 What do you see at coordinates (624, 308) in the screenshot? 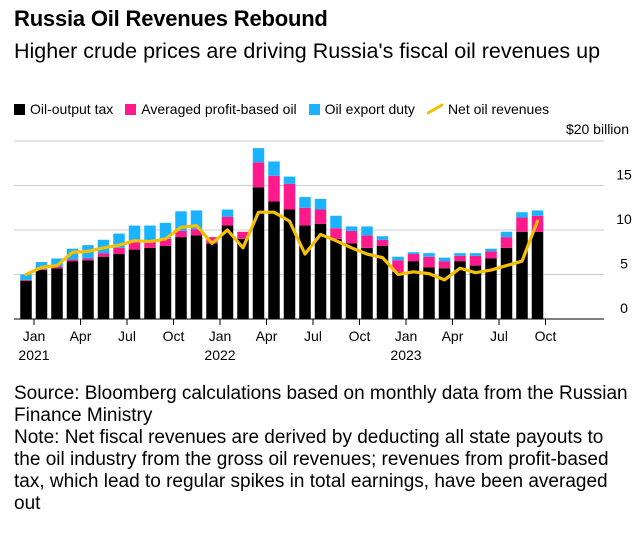
I see `y-tick-label: 0` at bounding box center [624, 308].